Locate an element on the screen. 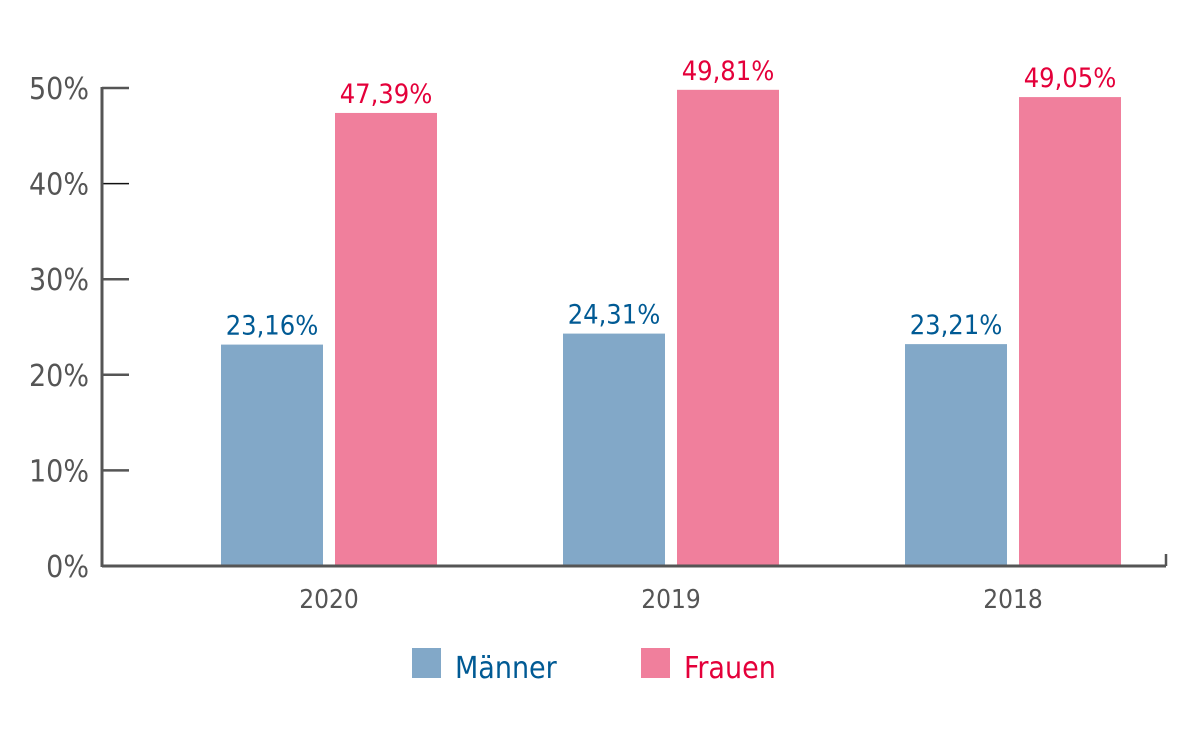 The width and height of the screenshot is (1200, 750). x-tick-label: 2018 is located at coordinates (1013, 600).